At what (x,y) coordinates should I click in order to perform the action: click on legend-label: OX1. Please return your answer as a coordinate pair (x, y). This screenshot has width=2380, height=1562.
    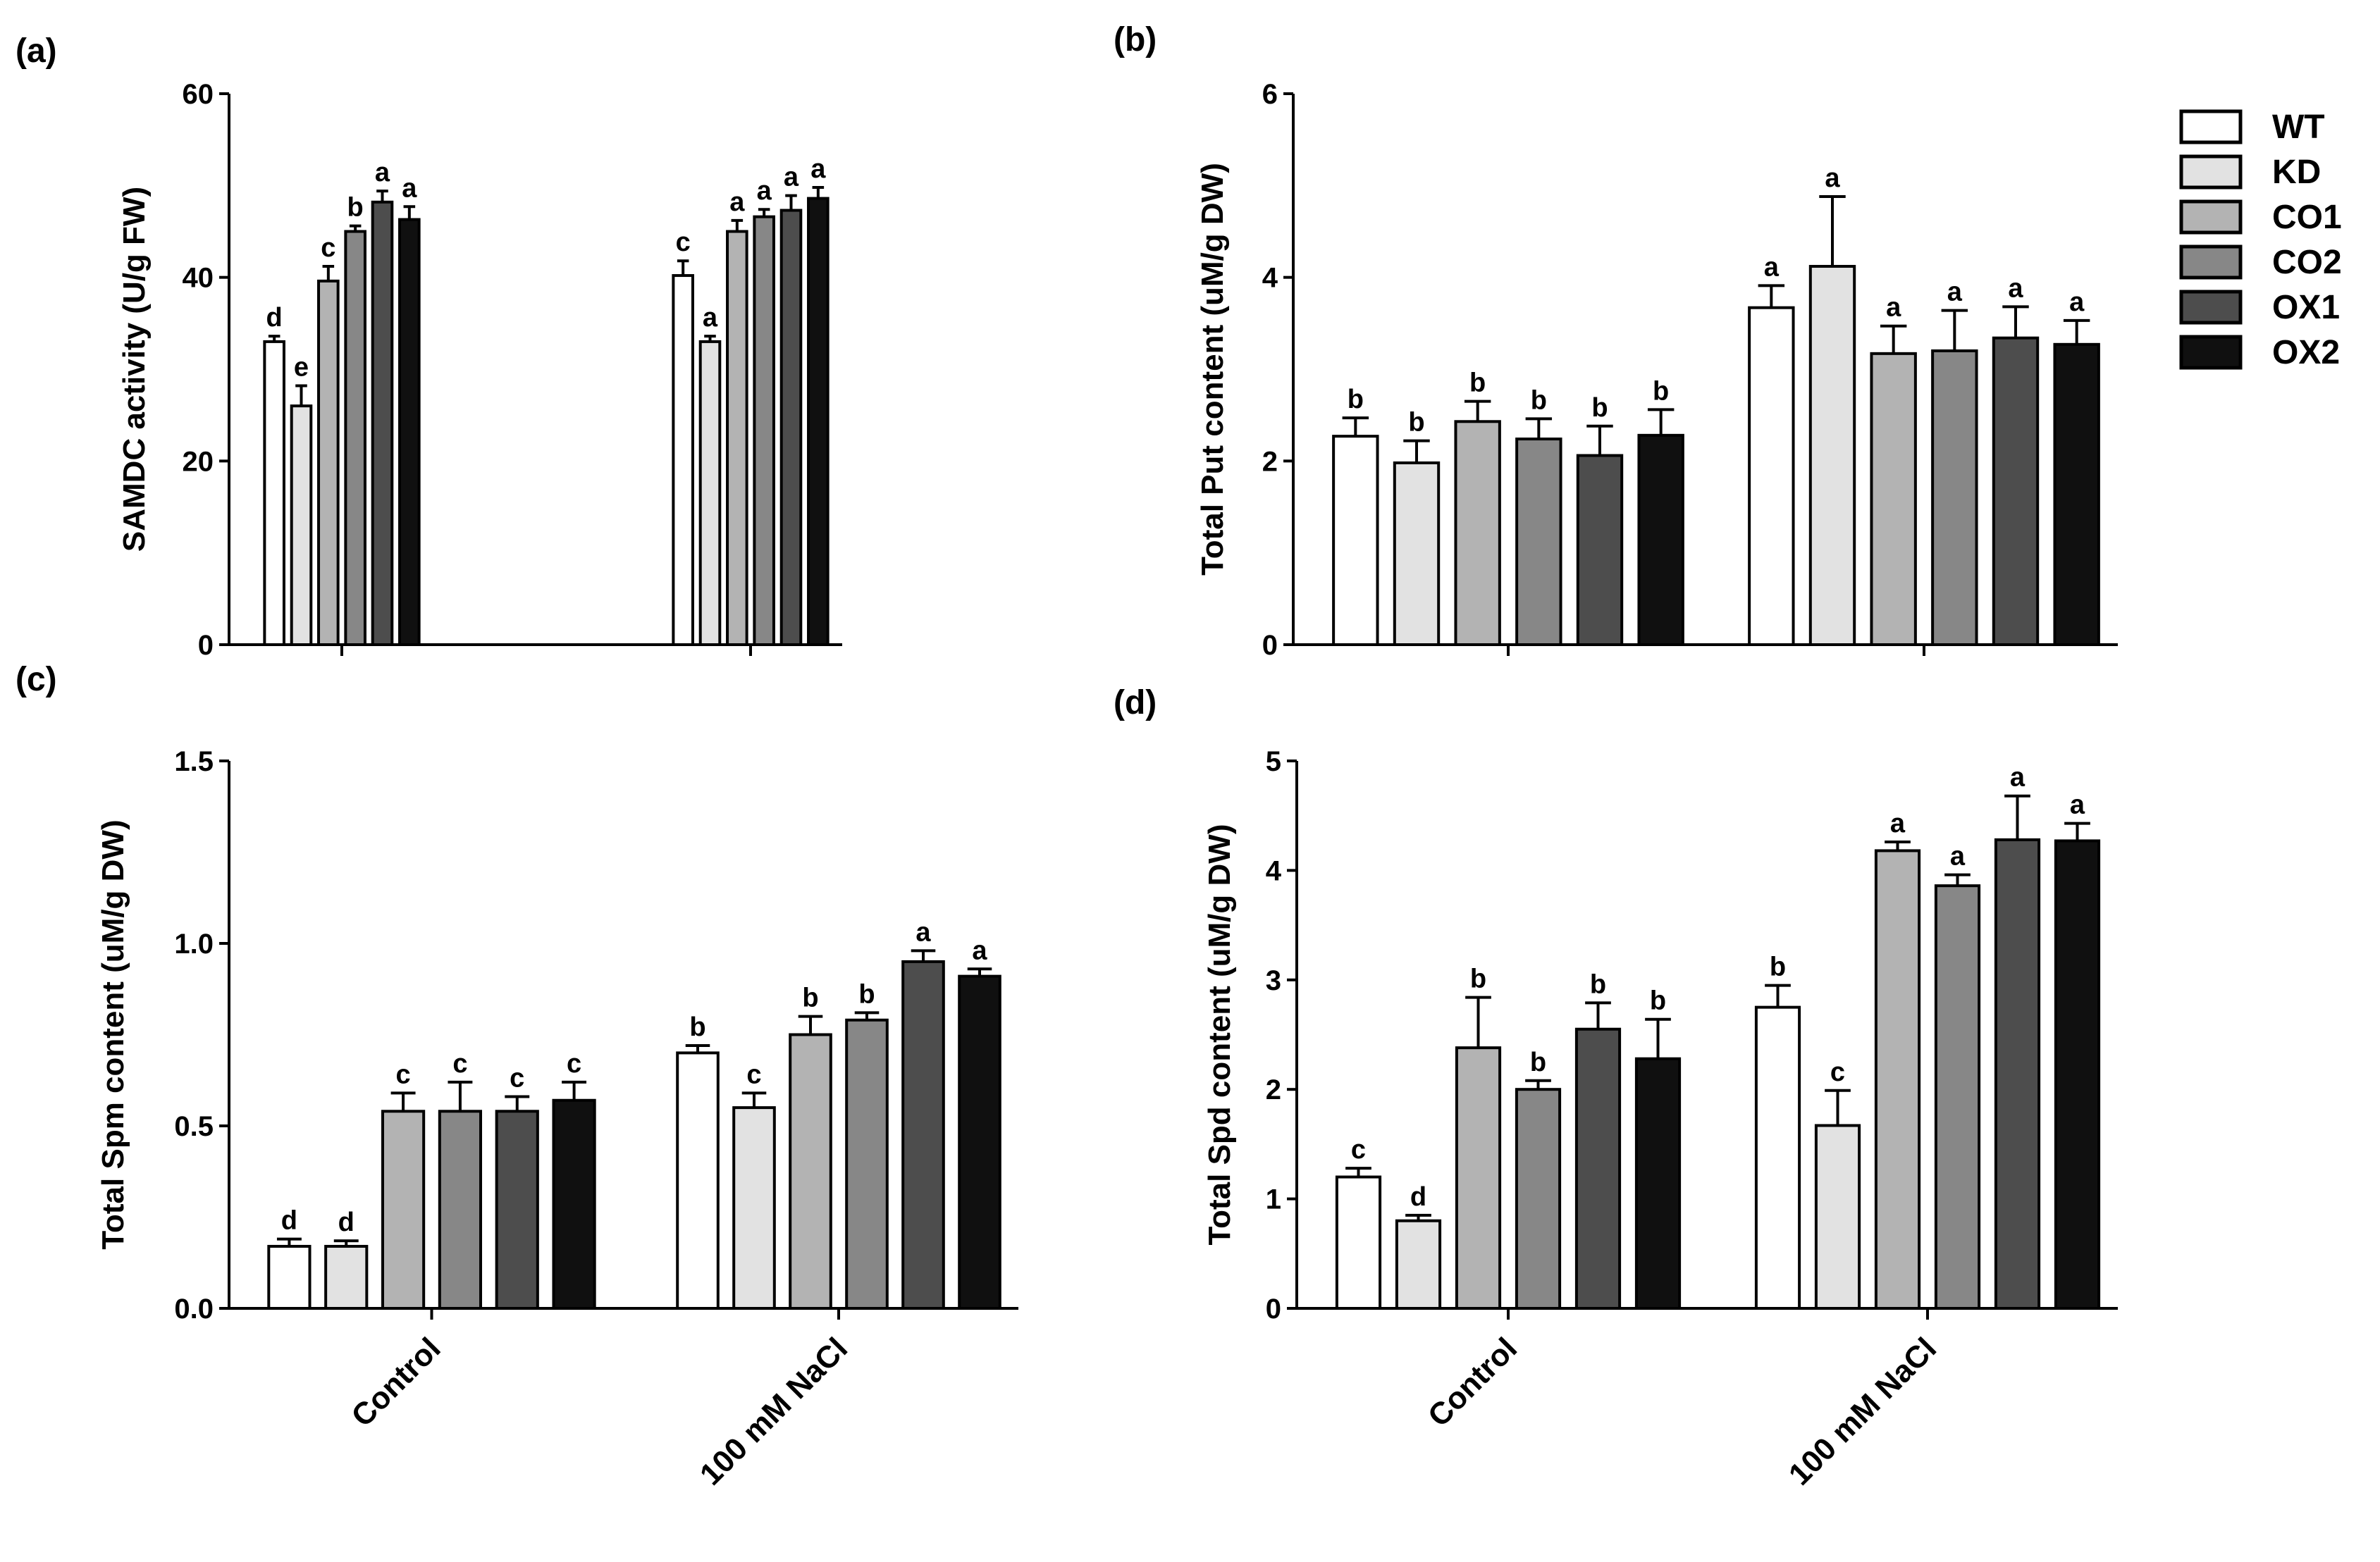
    Looking at the image, I should click on (2306, 307).